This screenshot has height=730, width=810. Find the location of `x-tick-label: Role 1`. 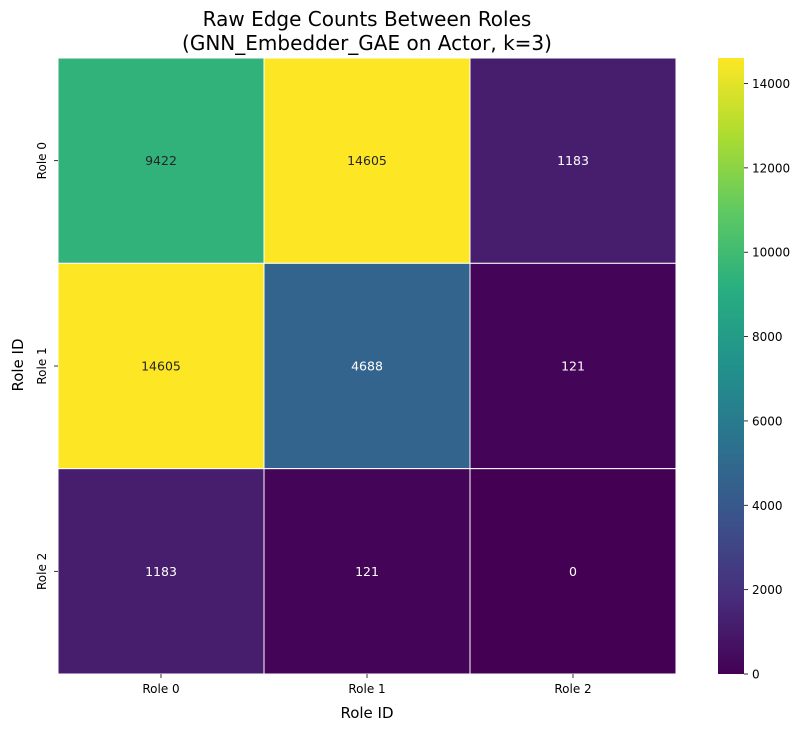

x-tick-label: Role 1 is located at coordinates (366, 689).